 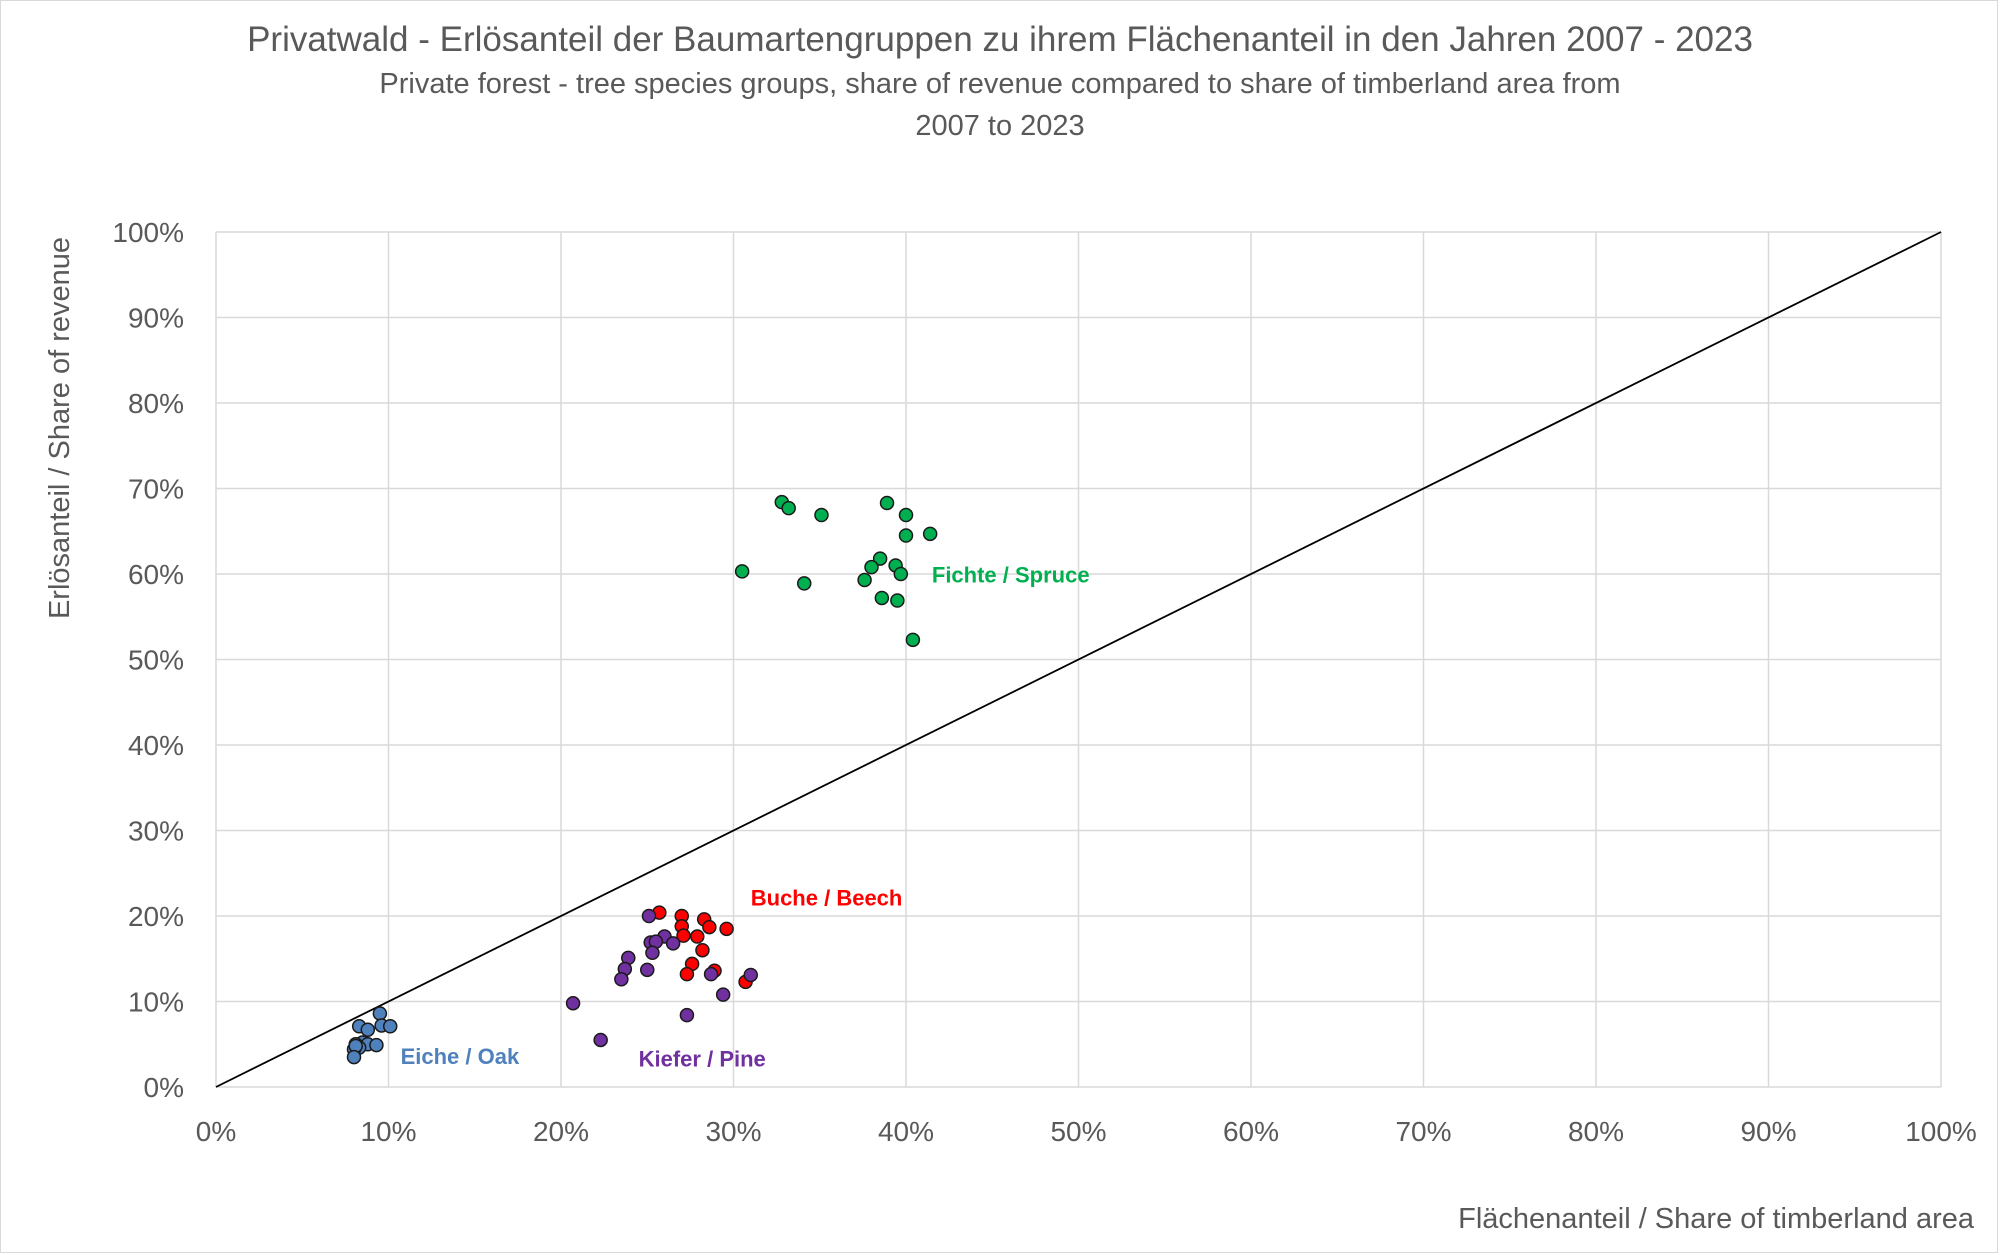 What do you see at coordinates (561, 1131) in the screenshot?
I see `x-tick-label: 20%` at bounding box center [561, 1131].